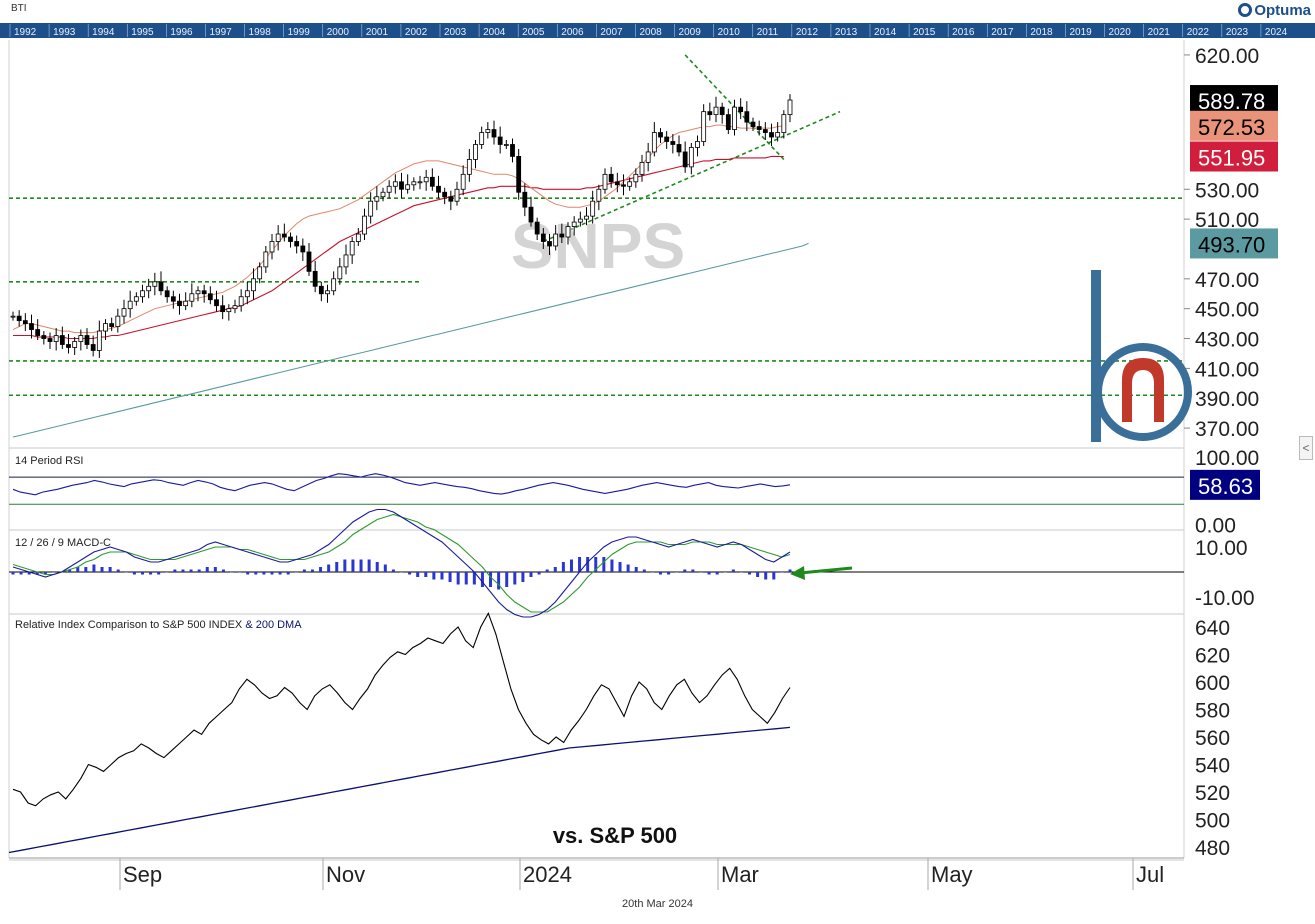 This screenshot has height=924, width=1315. I want to click on timeline-year: 2004, so click(494, 32).